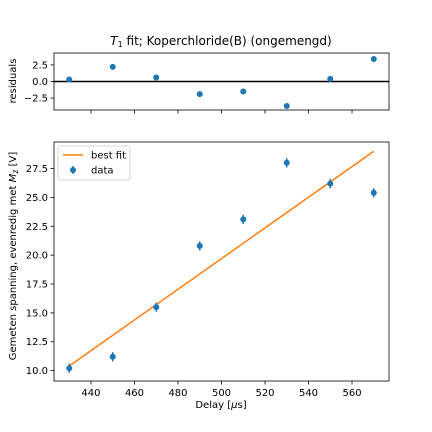  What do you see at coordinates (13, 81) in the screenshot?
I see `residuals-y-label: residuals` at bounding box center [13, 81].